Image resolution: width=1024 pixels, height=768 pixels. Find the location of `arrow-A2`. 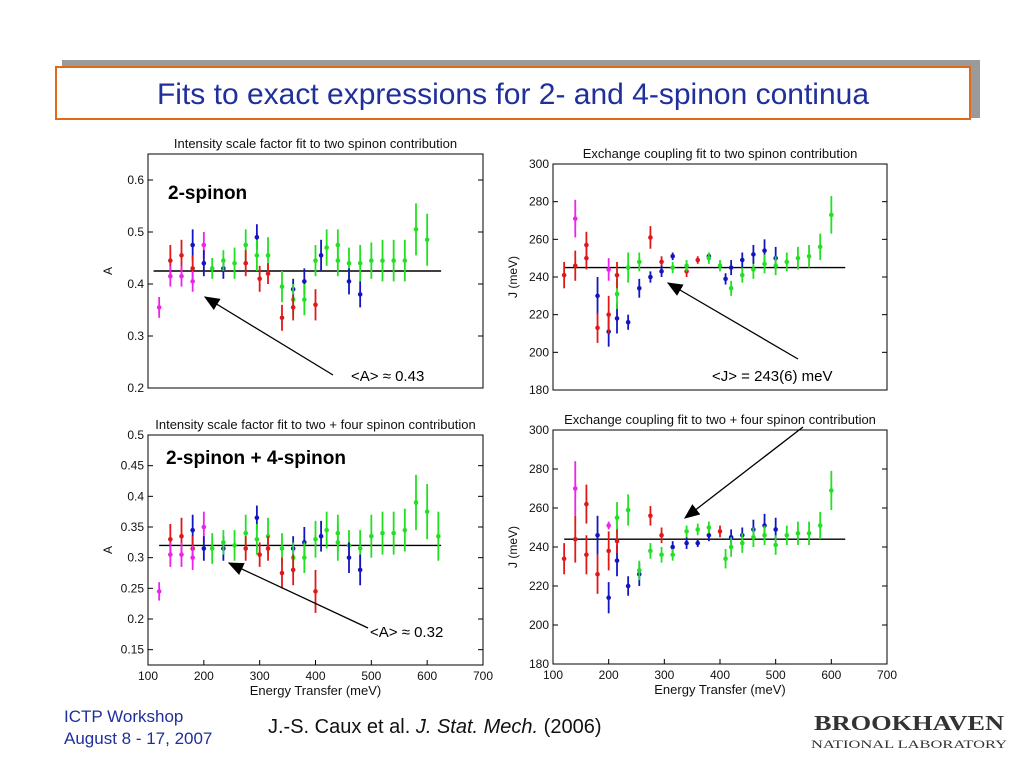

arrow-A2 is located at coordinates (268, 336).